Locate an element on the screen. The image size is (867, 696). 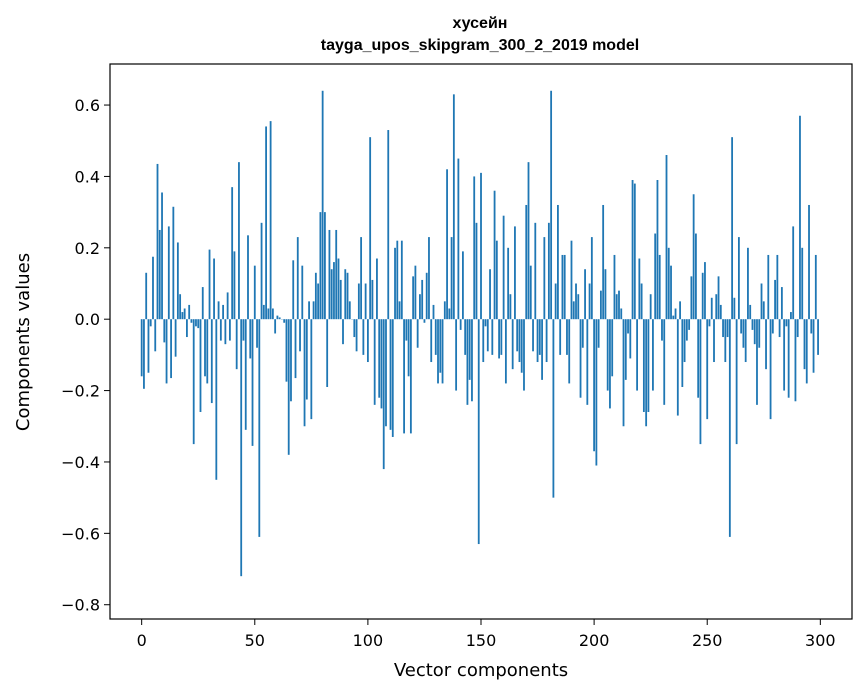
y-tick-label: 0.6 is located at coordinates (87, 105).